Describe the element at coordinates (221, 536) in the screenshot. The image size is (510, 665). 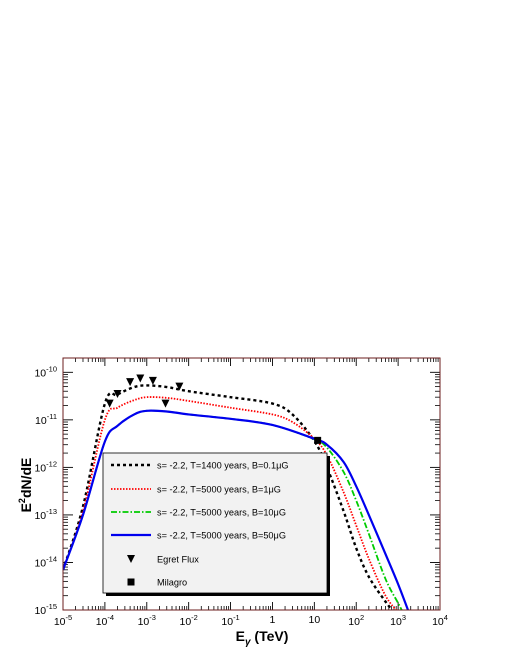
I see `legend-label-4: s= -2.2, T=5000 years, B=50μG` at that location.